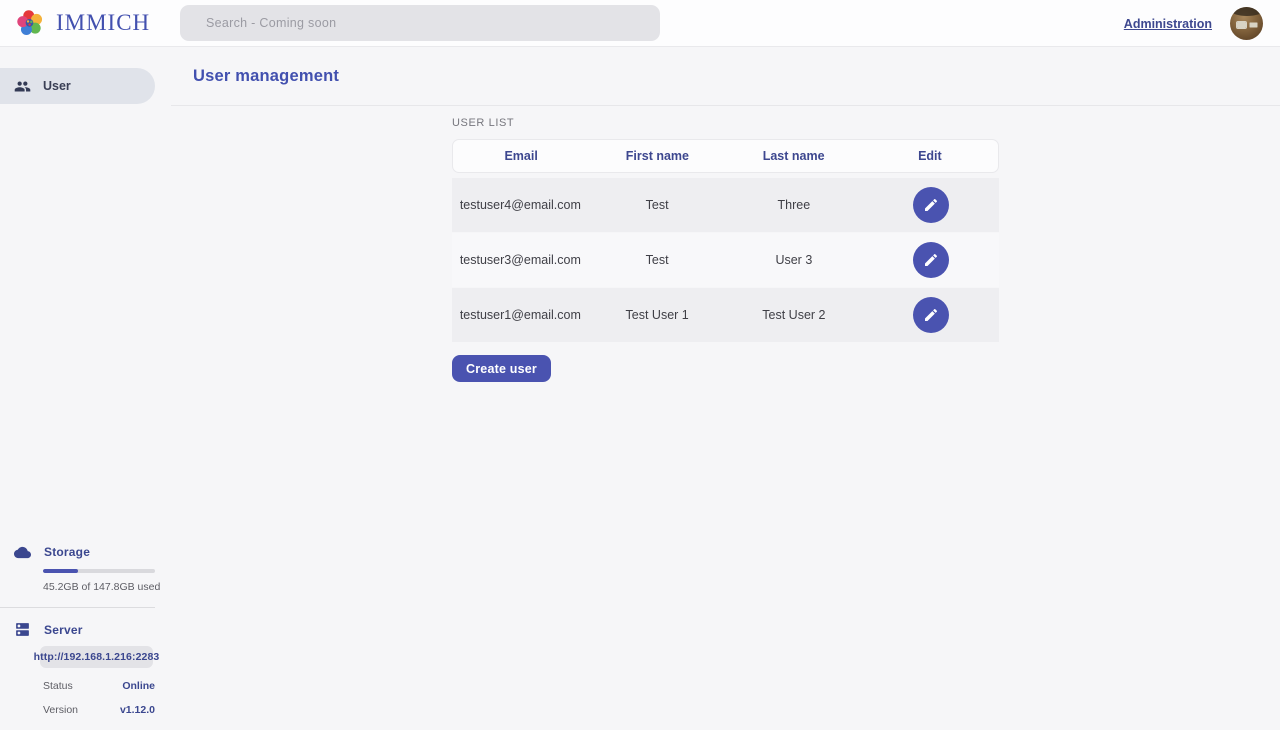  I want to click on search-input, so click(420, 23).